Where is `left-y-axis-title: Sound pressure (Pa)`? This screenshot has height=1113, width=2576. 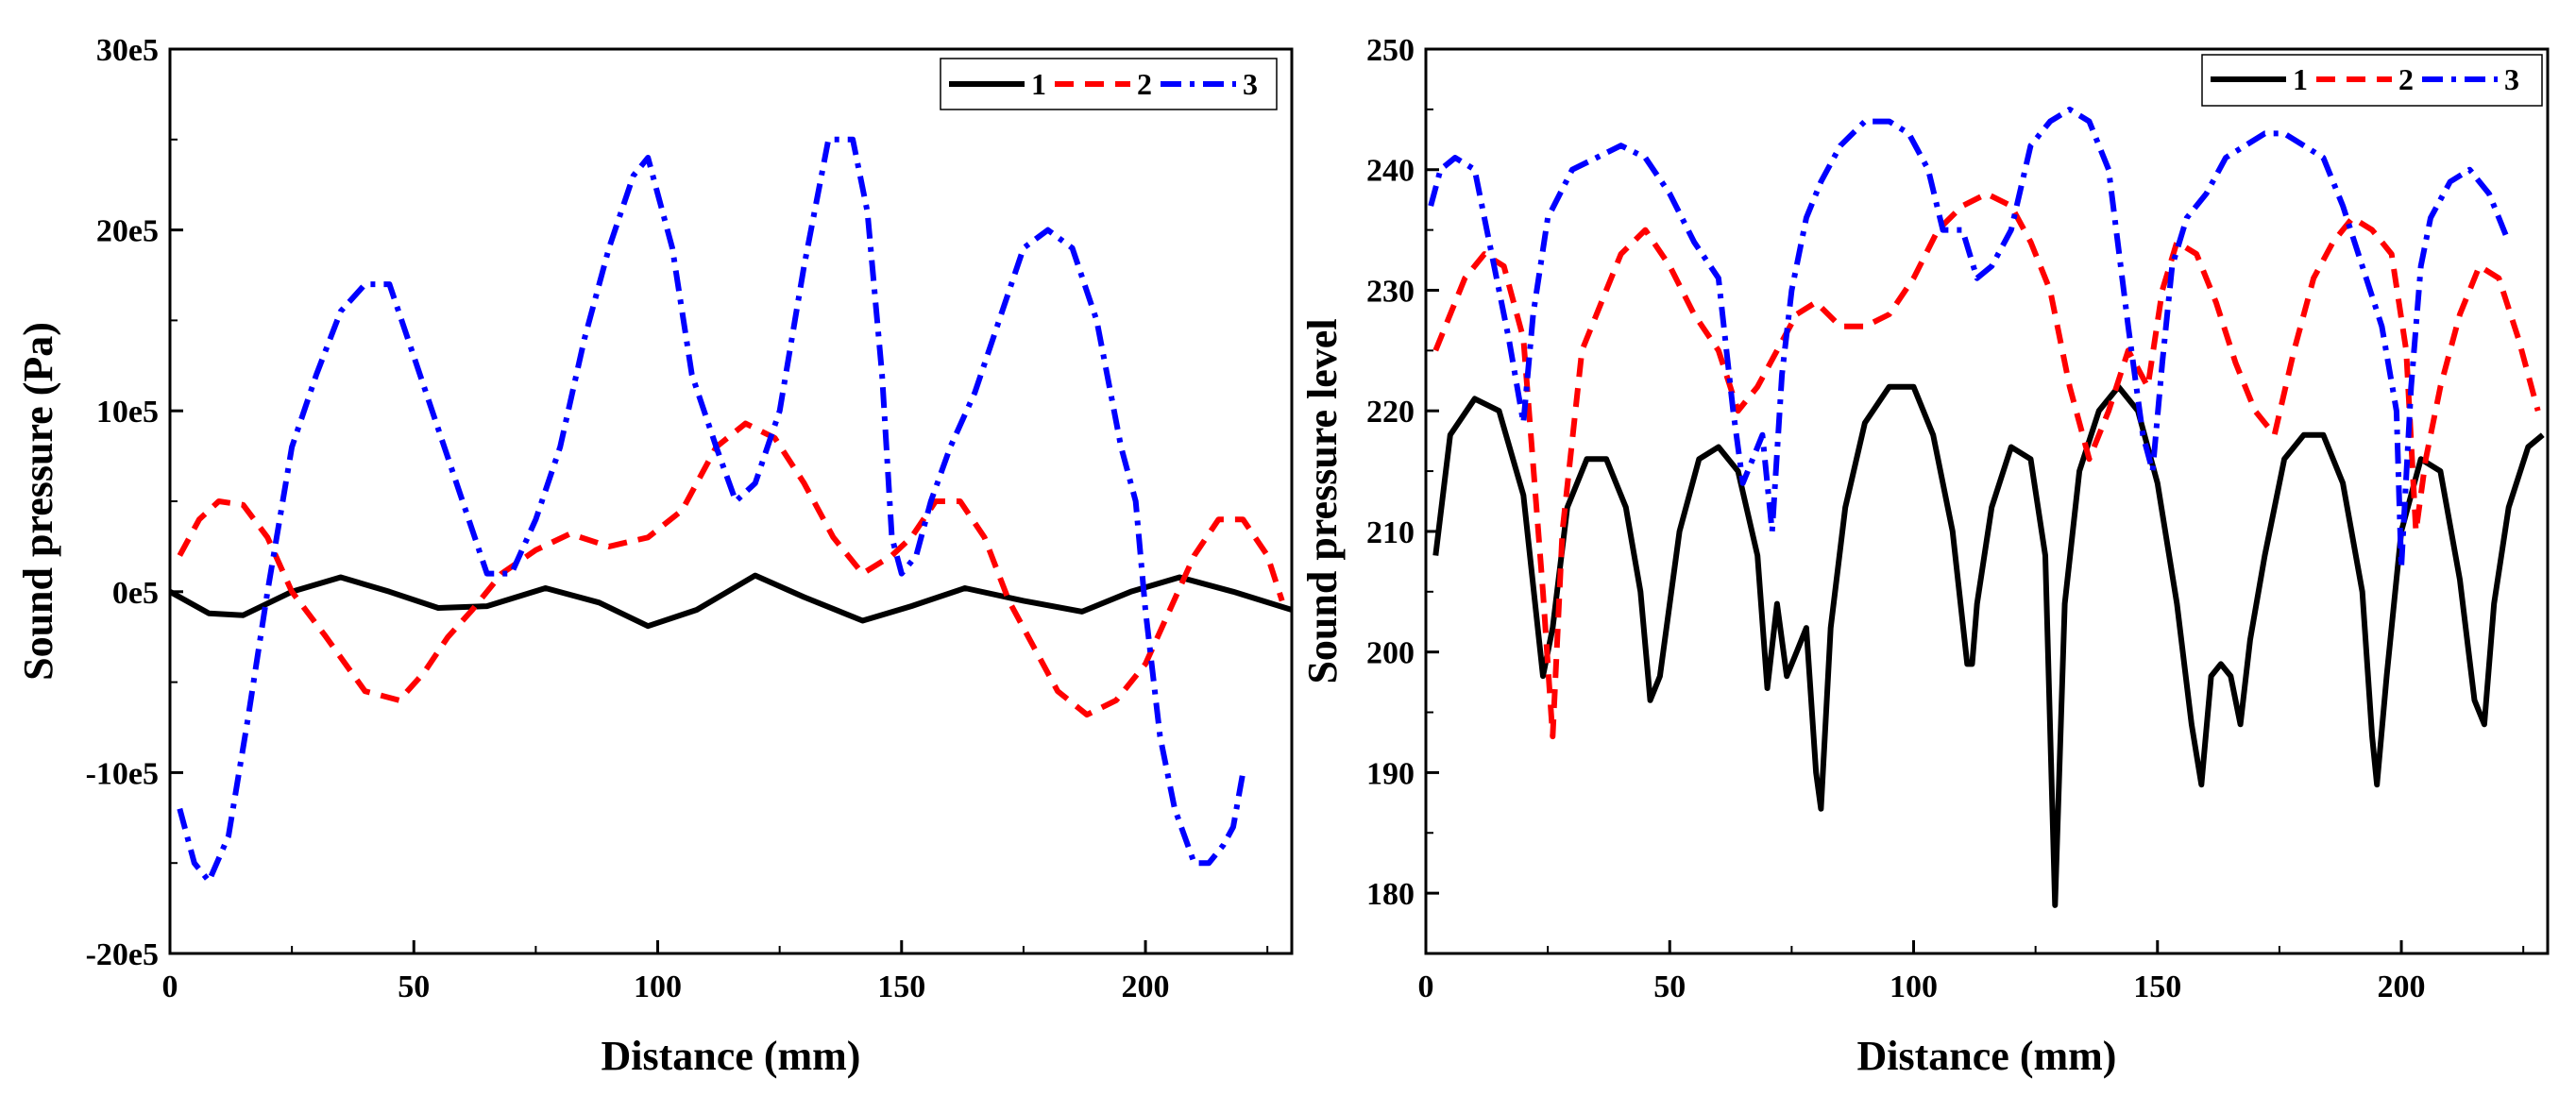 left-y-axis-title: Sound pressure (Pa) is located at coordinates (38, 501).